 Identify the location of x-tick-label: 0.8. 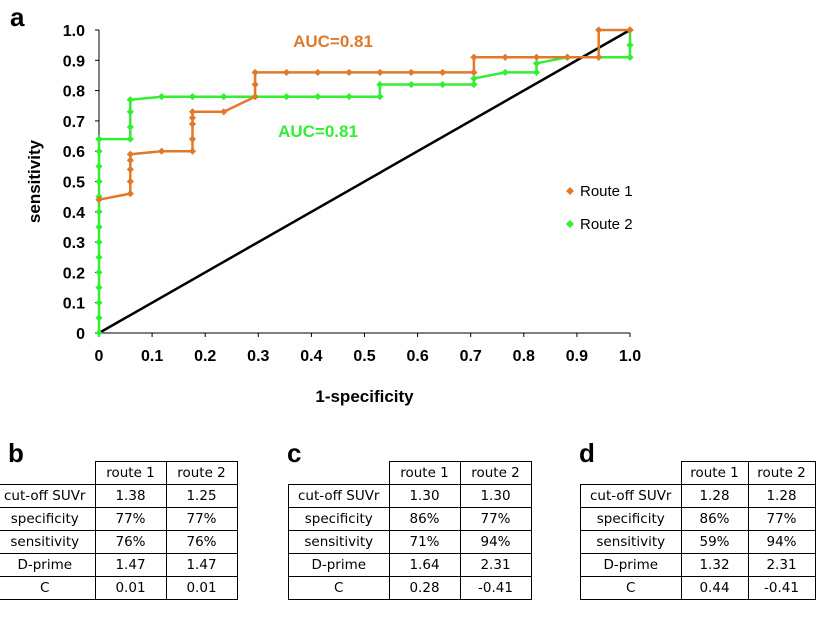
(524, 356).